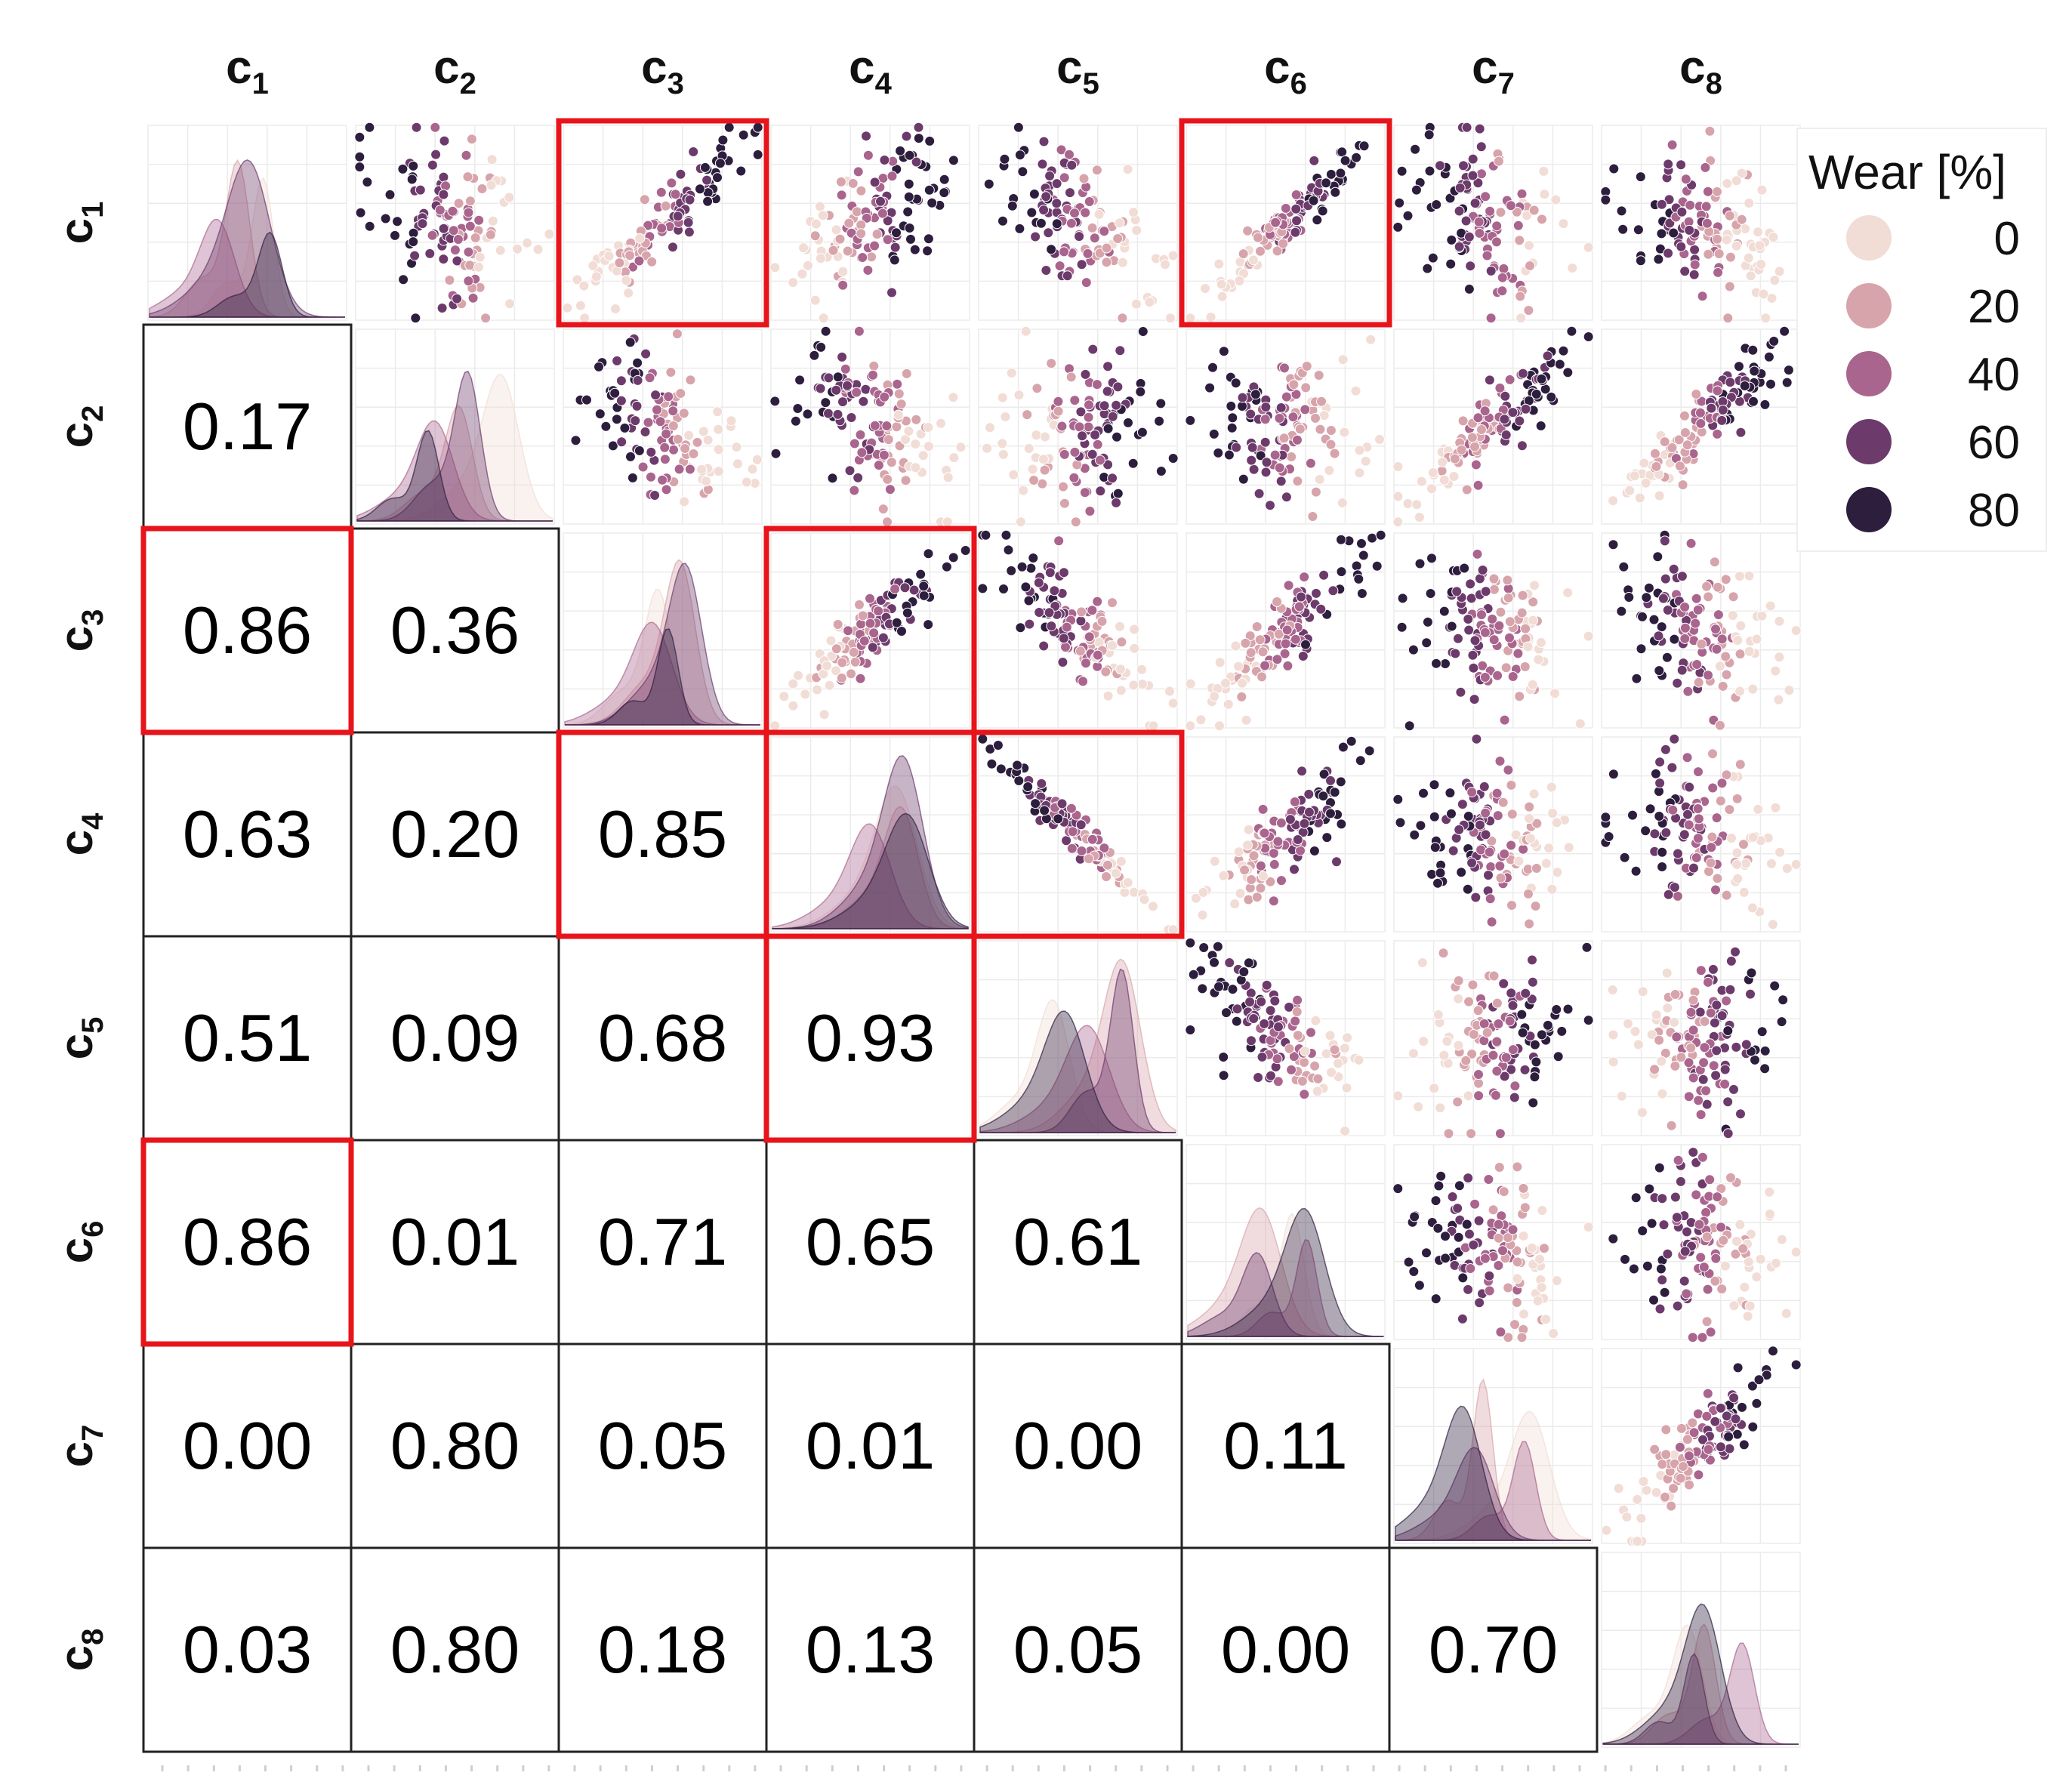  I want to click on correlation-cell, so click(1078, 1649).